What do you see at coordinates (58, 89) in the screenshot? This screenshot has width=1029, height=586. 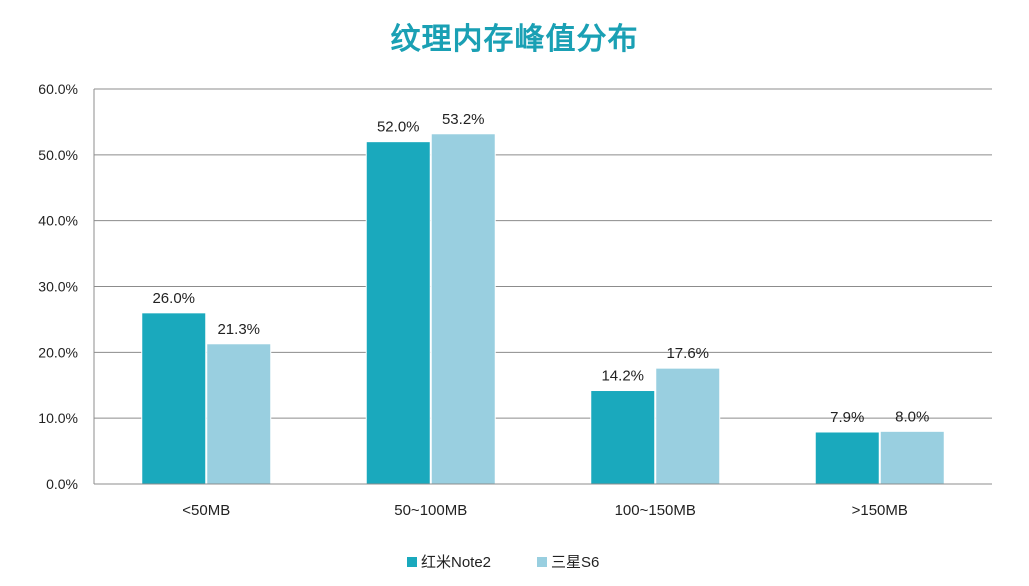 I see `y-tick-label: 60.0%` at bounding box center [58, 89].